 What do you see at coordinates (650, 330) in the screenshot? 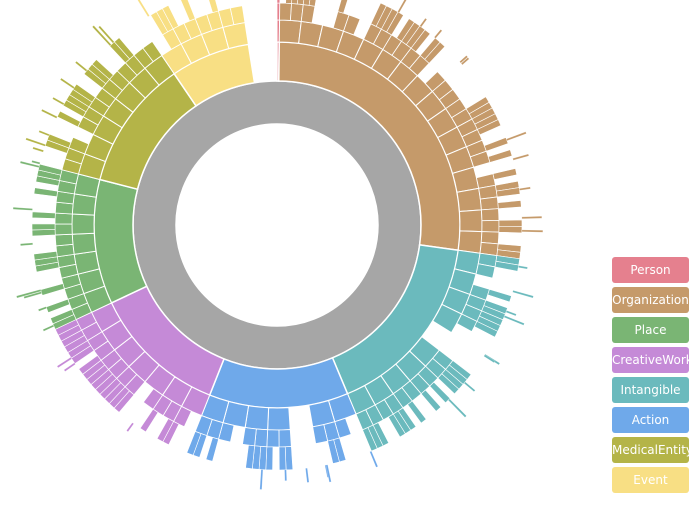
I see `legend-item-place: Place` at bounding box center [650, 330].